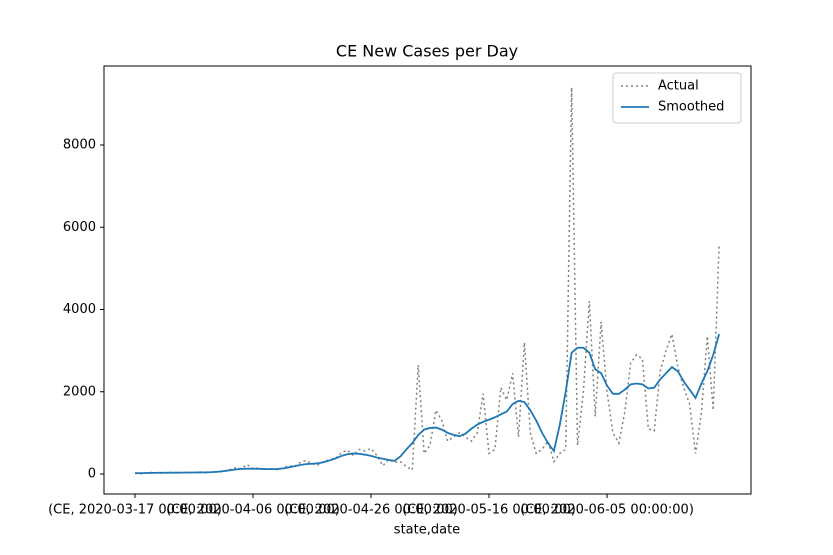 The height and width of the screenshot is (555, 833). I want to click on legend-label: Actual, so click(678, 86).